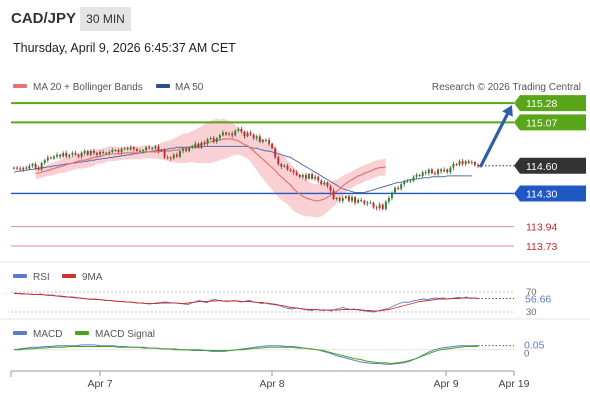 The height and width of the screenshot is (400, 590). I want to click on rsi-last-label: 56.66, so click(538, 300).